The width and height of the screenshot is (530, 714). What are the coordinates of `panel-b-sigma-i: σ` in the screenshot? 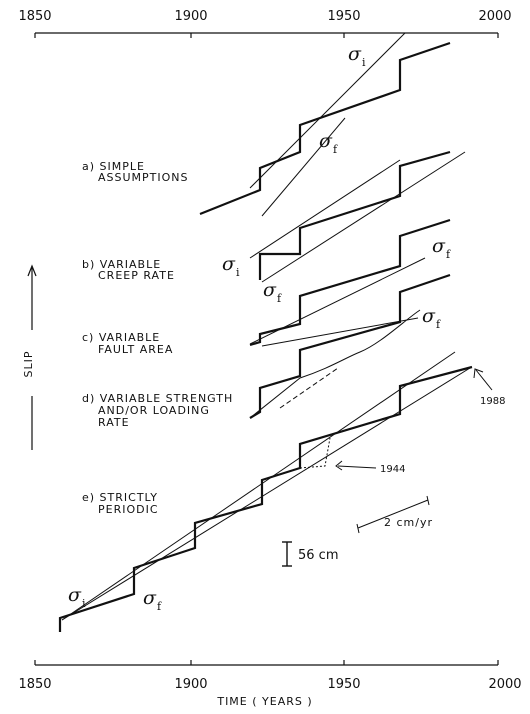 It's located at (229, 264).